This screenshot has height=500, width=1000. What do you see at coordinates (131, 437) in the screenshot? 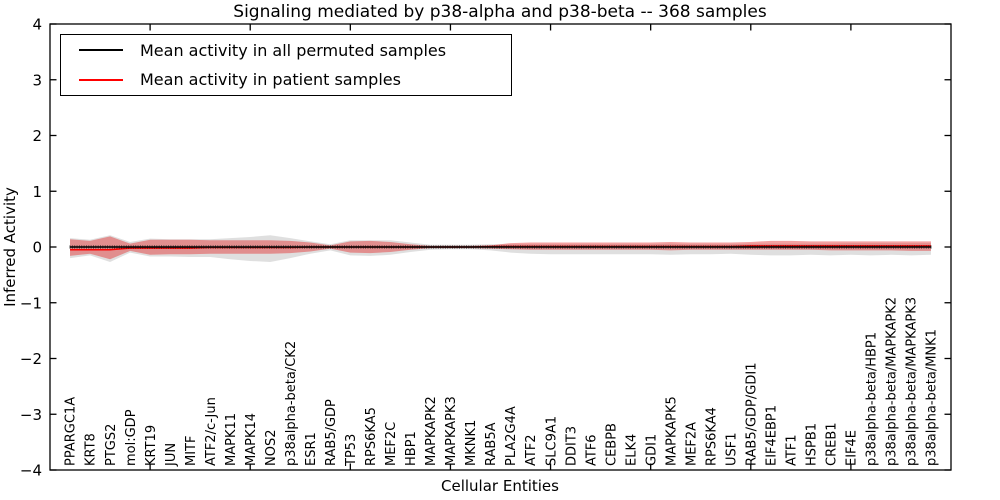
I see `entity-label: mol:GDP` at bounding box center [131, 437].